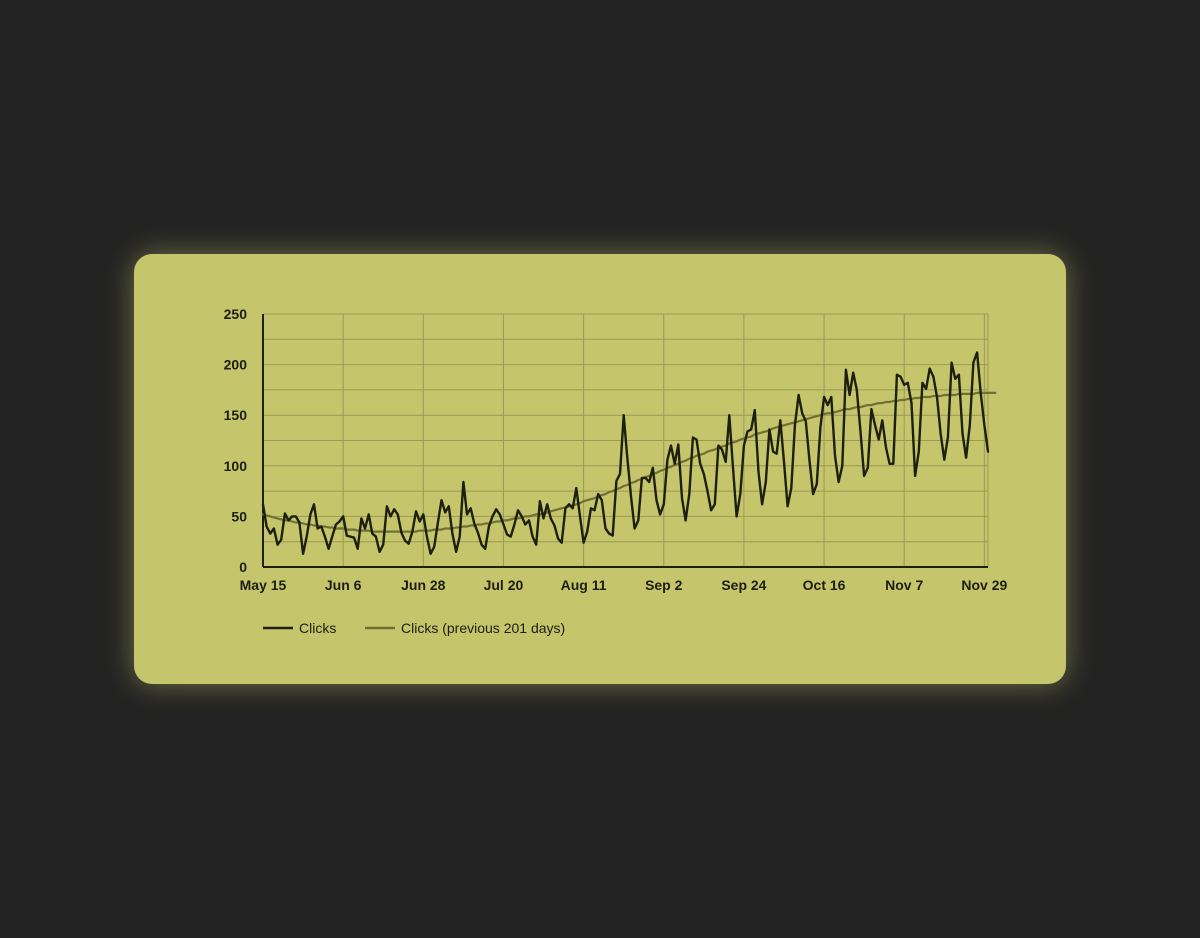  What do you see at coordinates (904, 585) in the screenshot?
I see `x-tick-label: Nov 7` at bounding box center [904, 585].